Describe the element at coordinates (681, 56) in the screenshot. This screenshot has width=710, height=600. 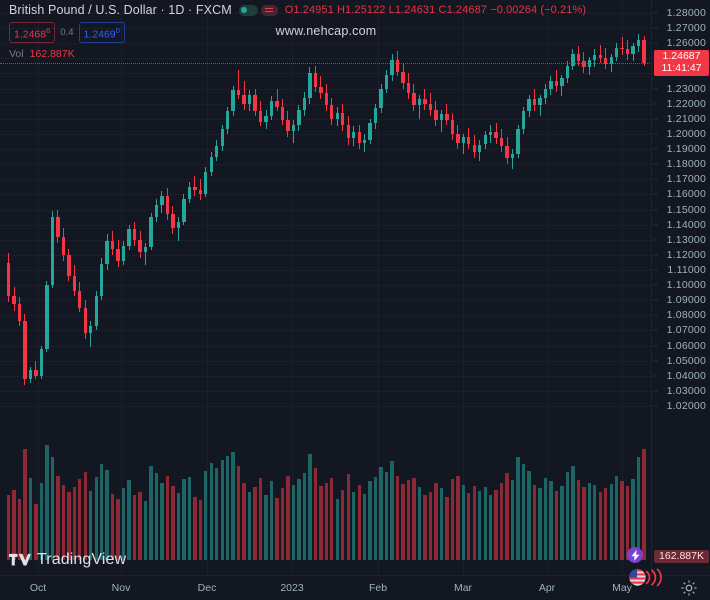
I see `current-price-value: 1.24687` at that location.